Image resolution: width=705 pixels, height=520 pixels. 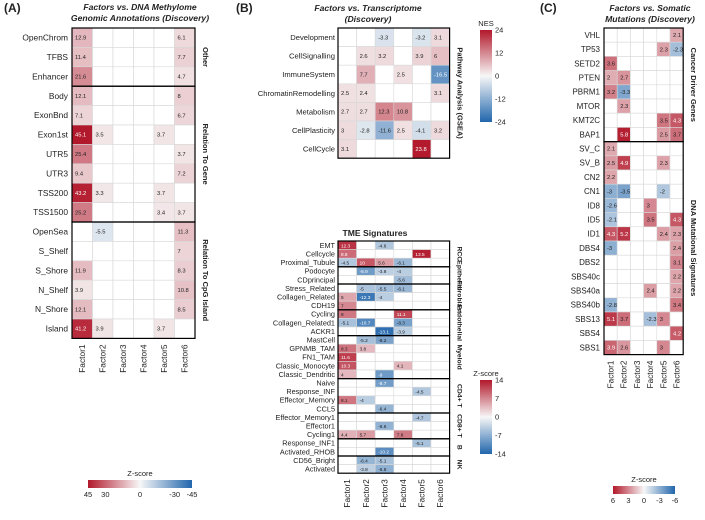 What do you see at coordinates (53, 290) in the screenshot?
I see `panel-a-row-label-n-shelf: N_Shelf` at bounding box center [53, 290].